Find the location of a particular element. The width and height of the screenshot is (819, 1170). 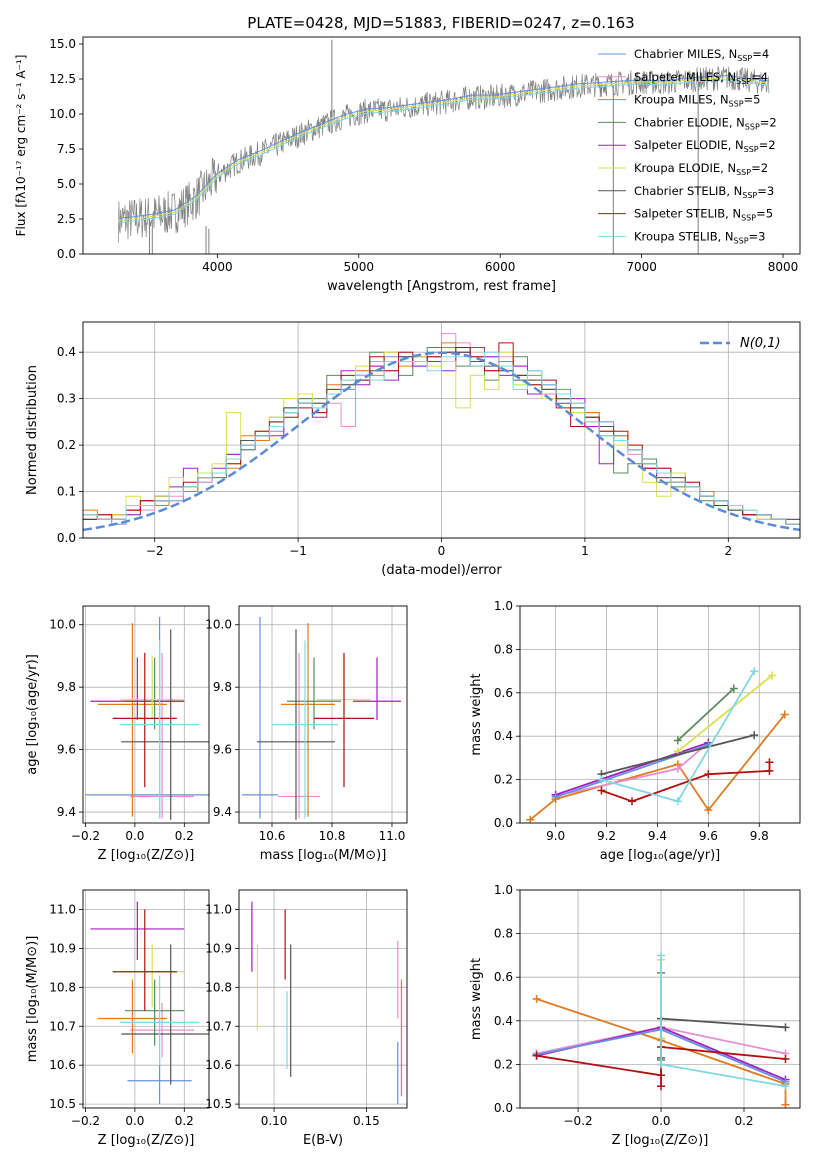

spectrum-data-line is located at coordinates (444, 154).